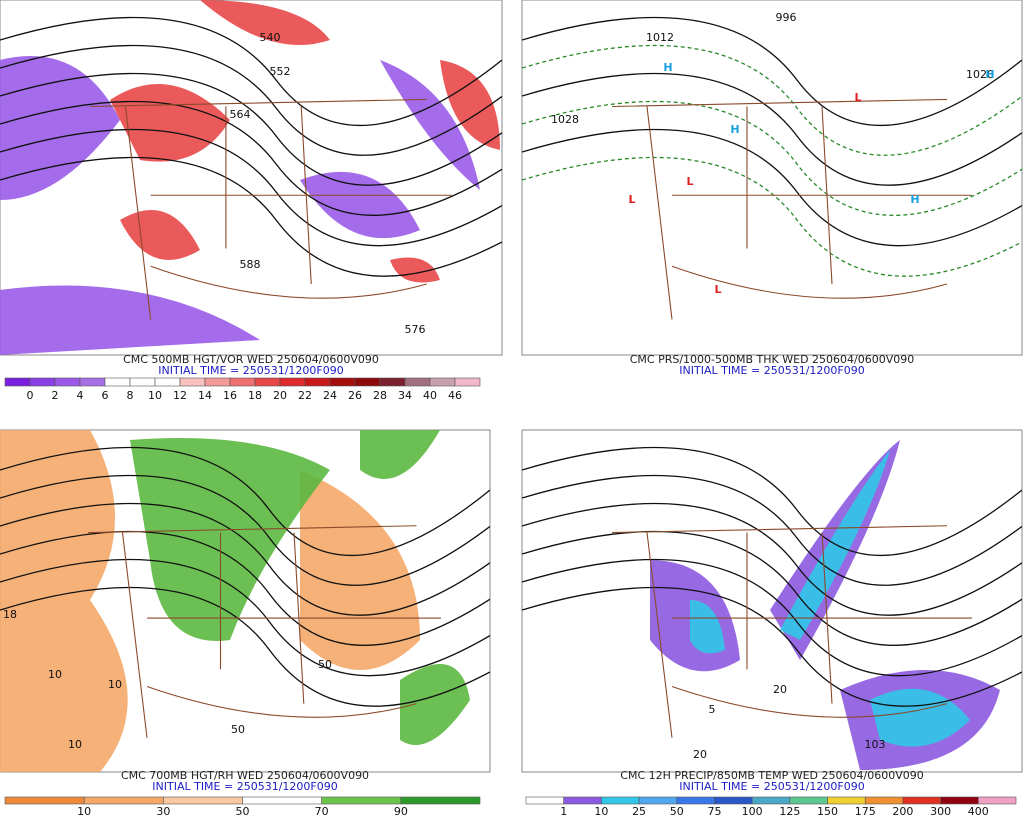 The width and height of the screenshot is (1024, 819). Describe the element at coordinates (245, 775) in the screenshot. I see `caption cap: CMC 700MB HGT/RH WED 250604/0600V090` at that location.